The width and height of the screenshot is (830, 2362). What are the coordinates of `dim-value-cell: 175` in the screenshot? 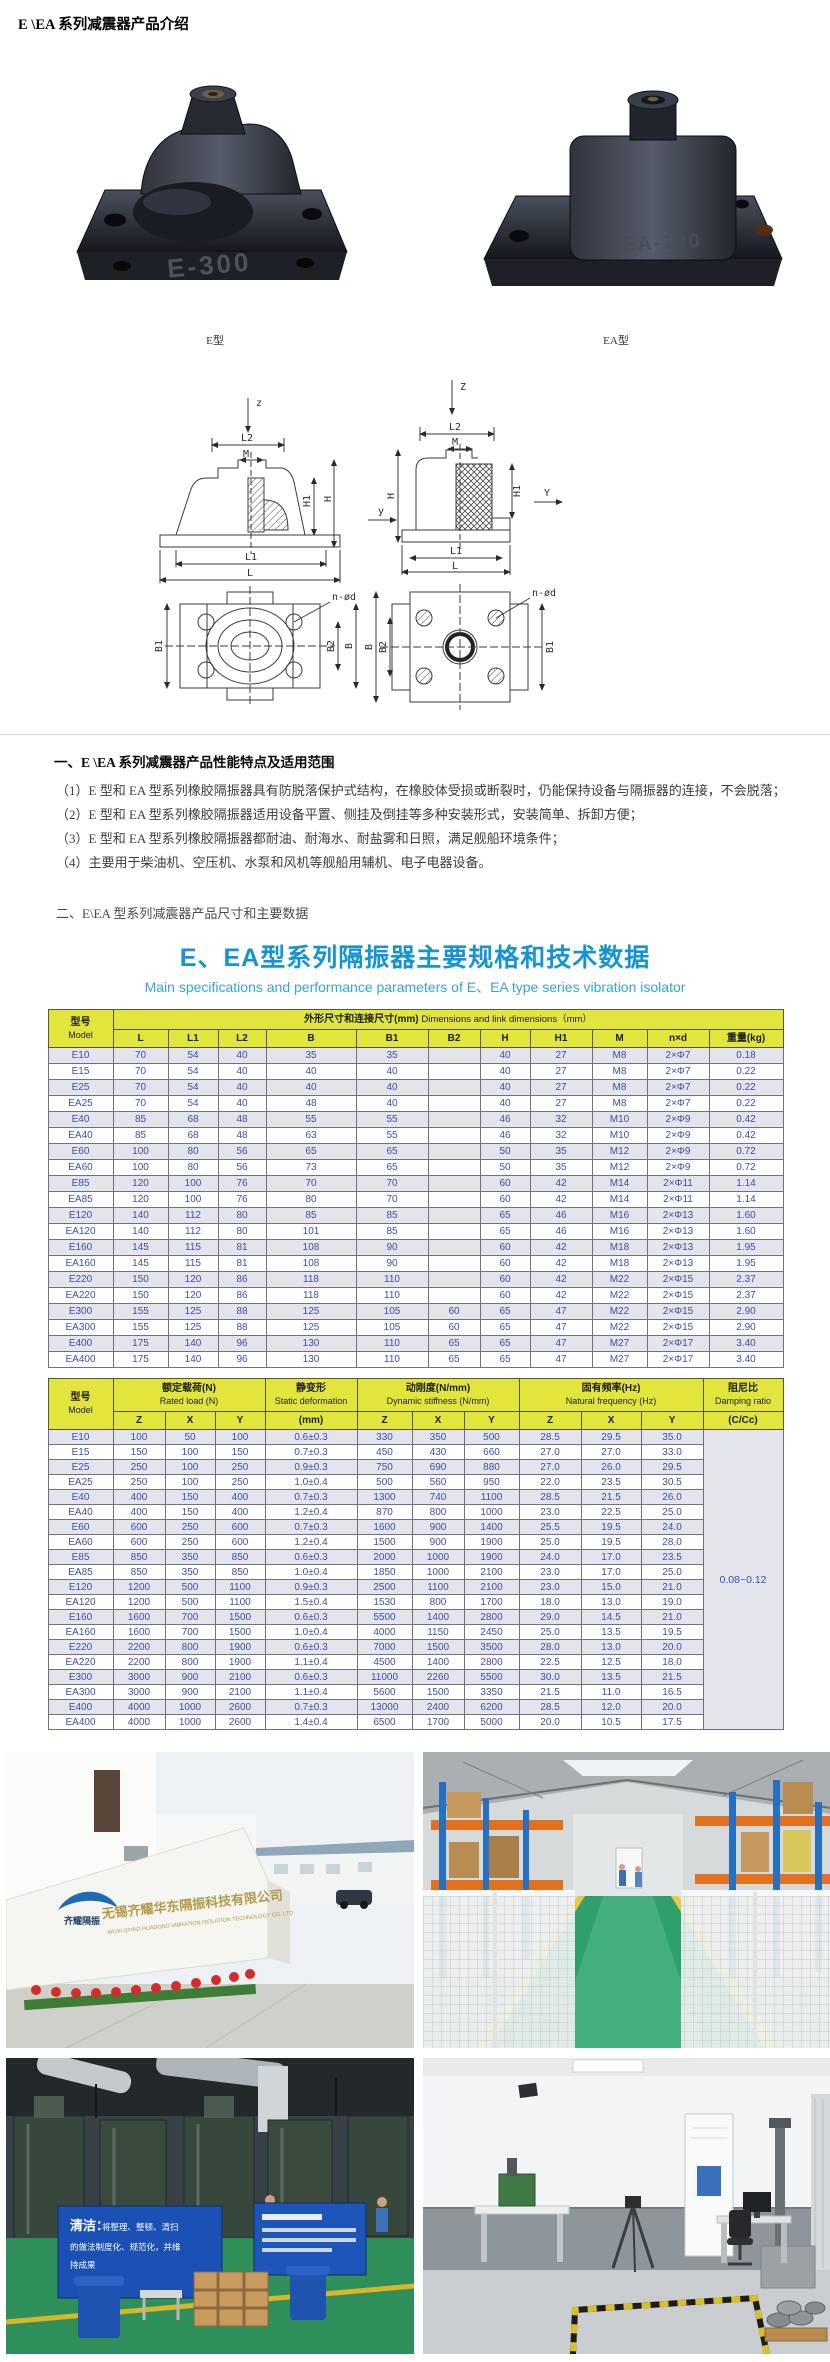 It's located at (140, 1360).